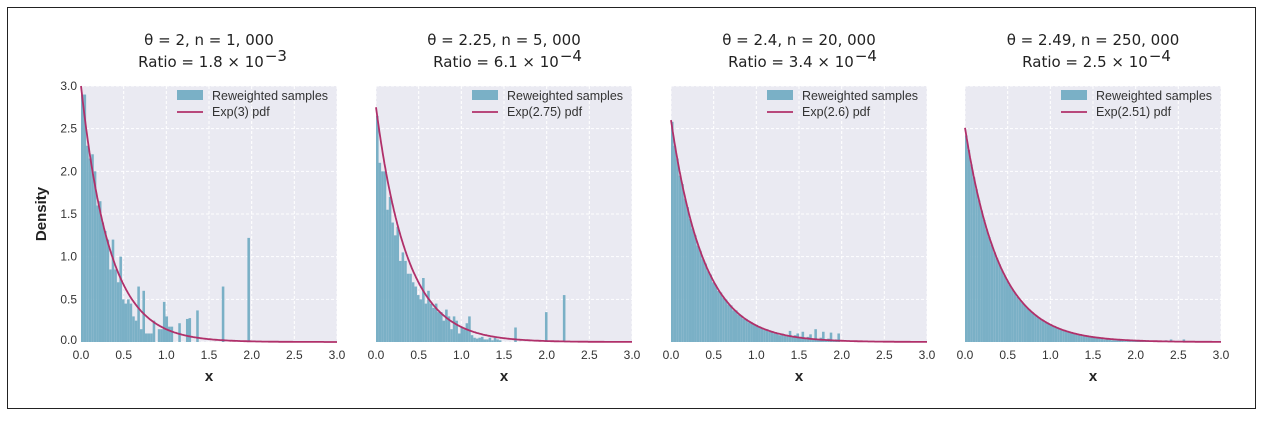 The width and height of the screenshot is (1261, 444). I want to click on title-exponent: −3, so click(276, 56).